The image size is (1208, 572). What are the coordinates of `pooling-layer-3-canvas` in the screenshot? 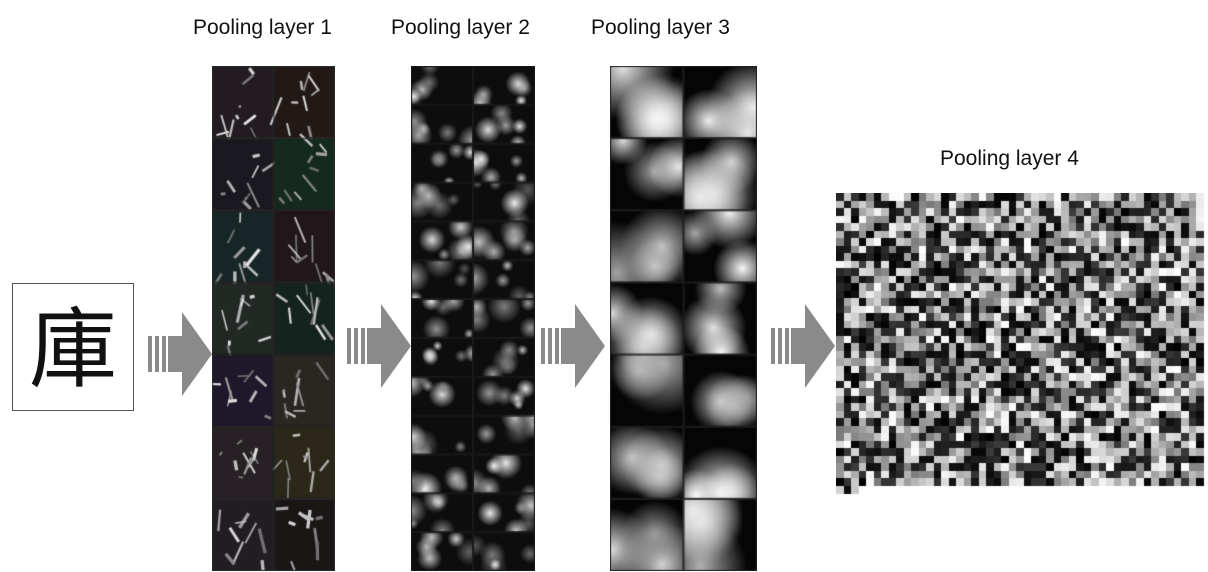 It's located at (683, 318).